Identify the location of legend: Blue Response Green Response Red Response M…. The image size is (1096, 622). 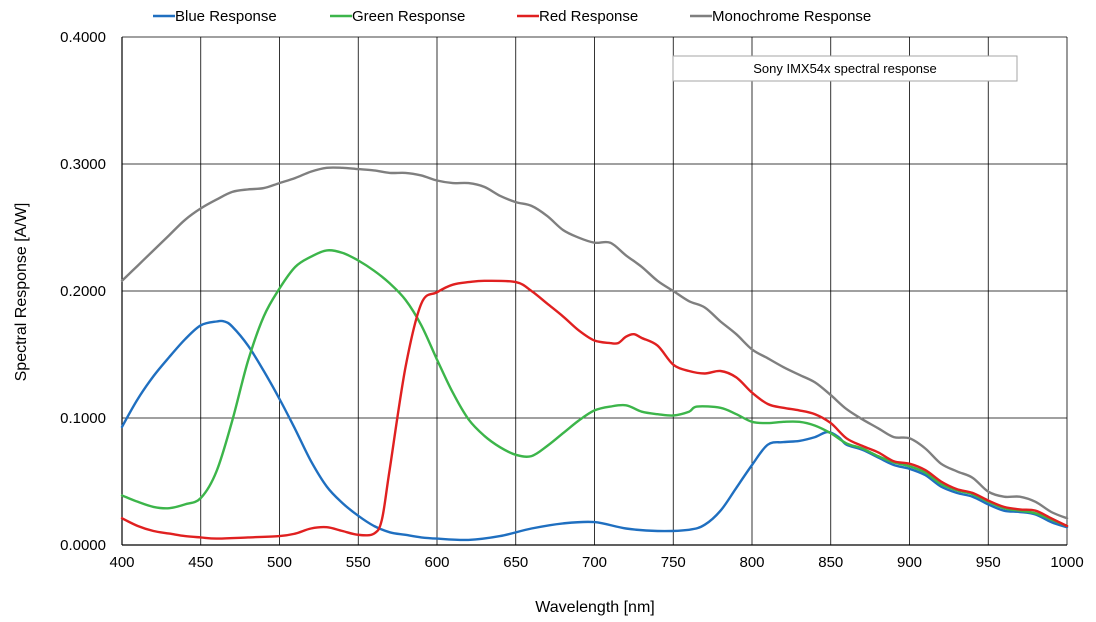
(512, 16).